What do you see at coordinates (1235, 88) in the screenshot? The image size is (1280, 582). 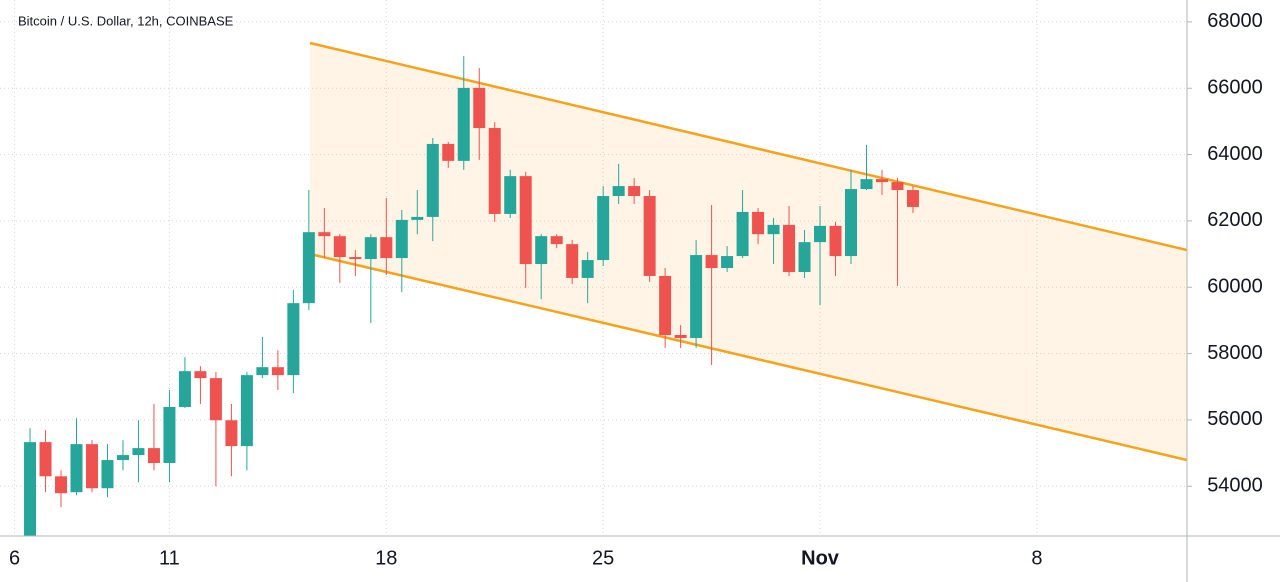 I see `y-tick-label: 66000` at bounding box center [1235, 88].